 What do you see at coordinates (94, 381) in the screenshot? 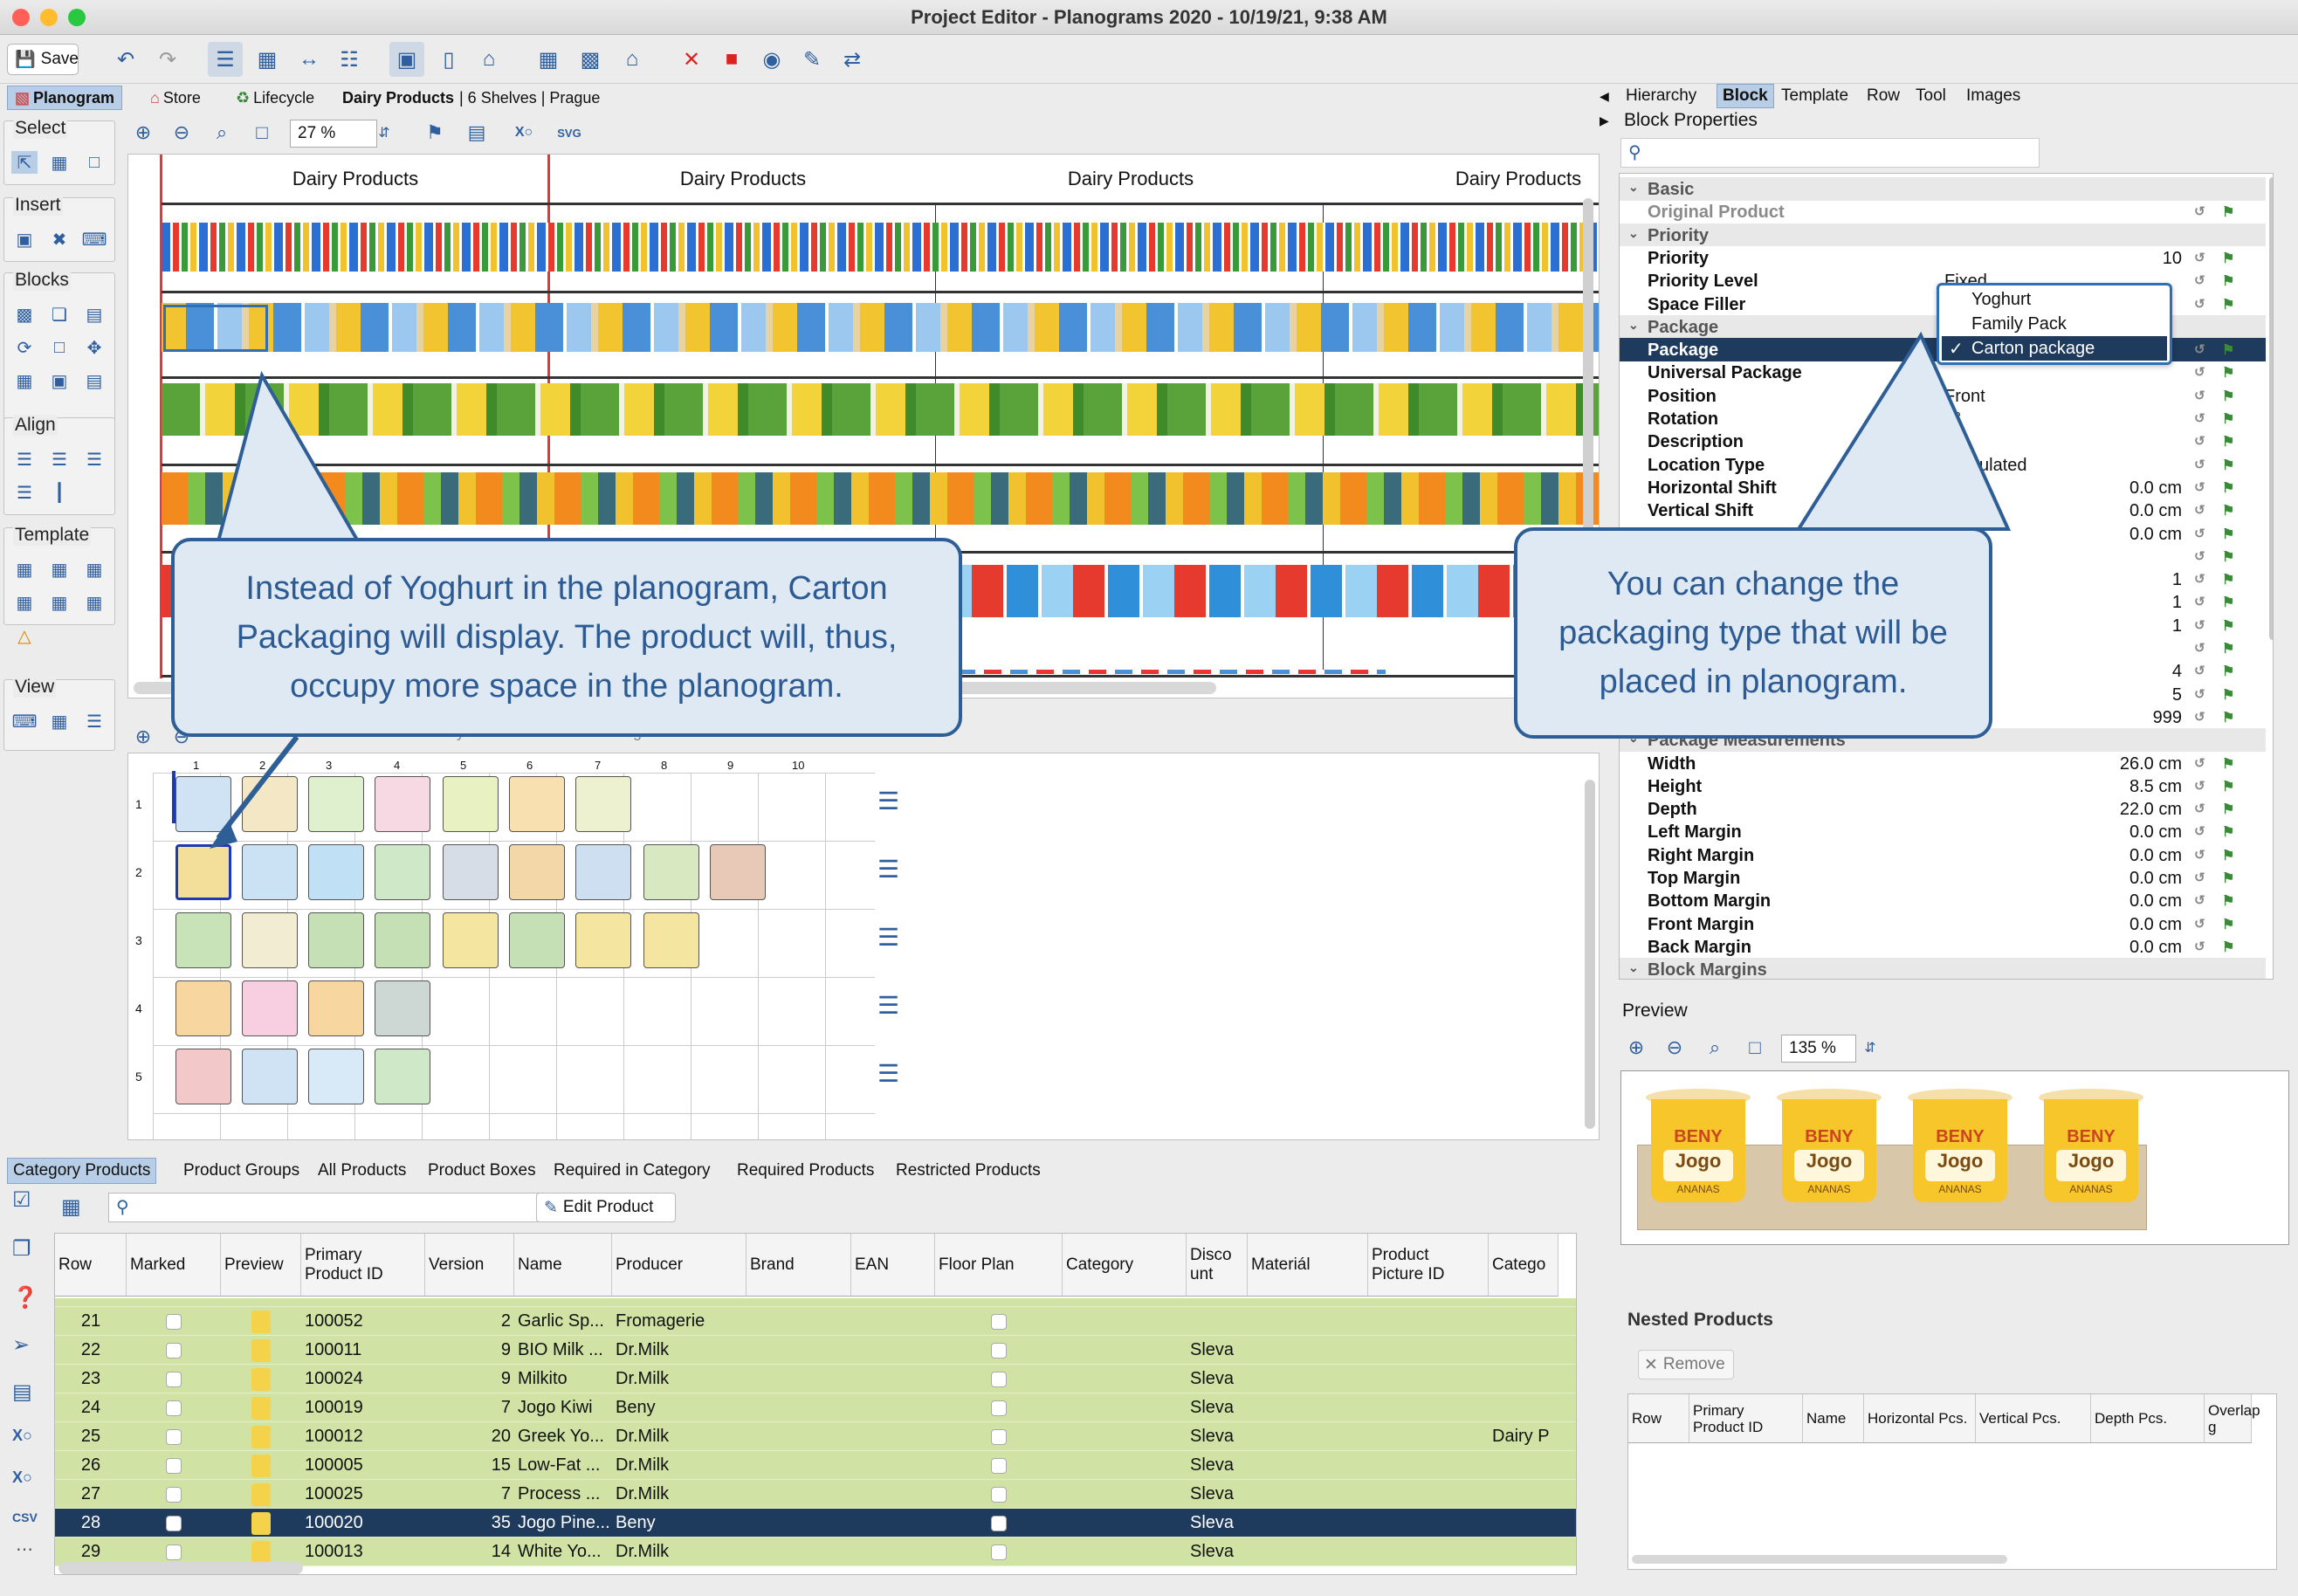
I see `blocks-arrange-icon: ▤` at bounding box center [94, 381].